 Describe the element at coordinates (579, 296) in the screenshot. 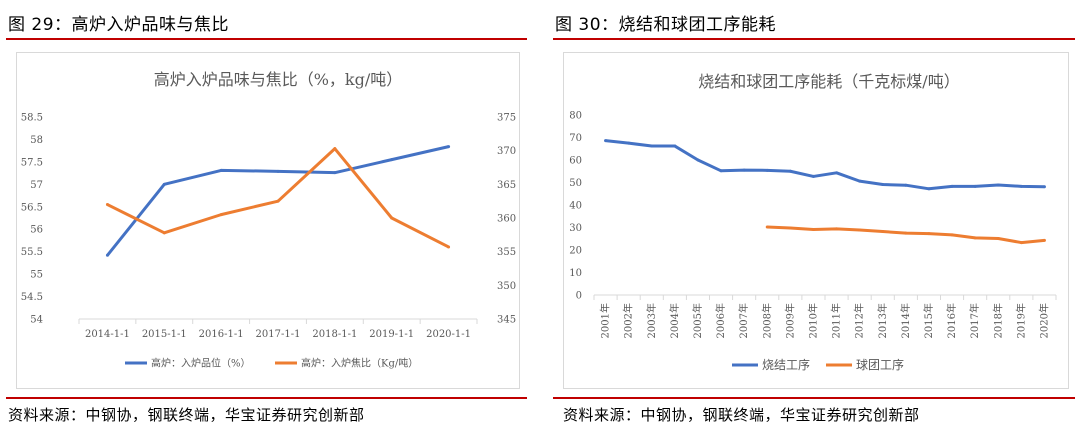

I see `y-tick-label: 0` at that location.